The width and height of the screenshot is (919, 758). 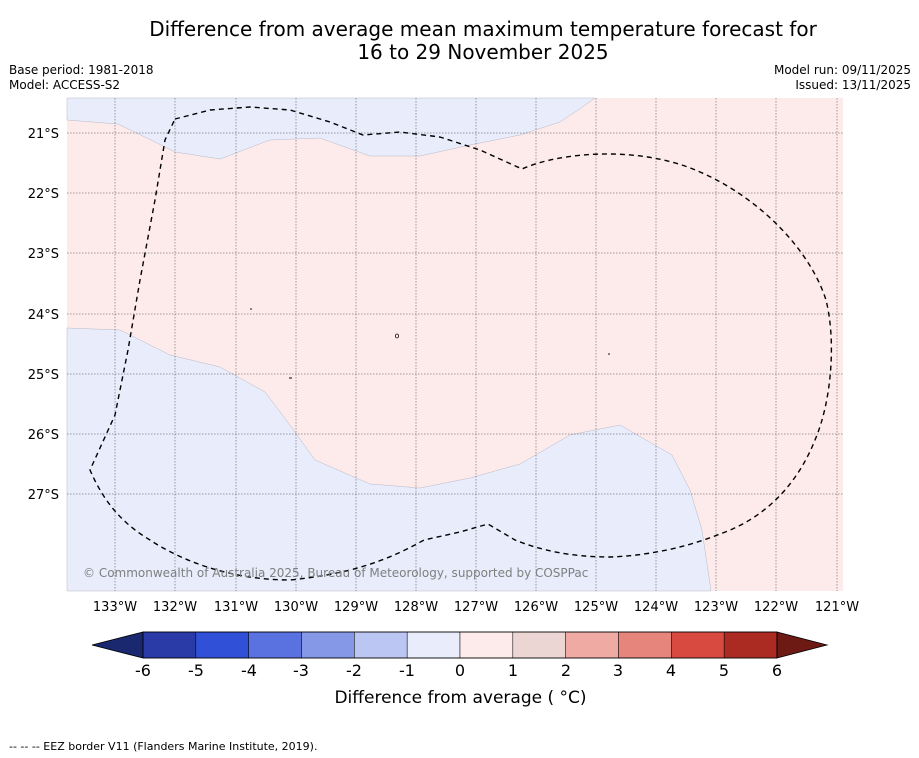 What do you see at coordinates (43, 194) in the screenshot?
I see `lat-label: 22°S` at bounding box center [43, 194].